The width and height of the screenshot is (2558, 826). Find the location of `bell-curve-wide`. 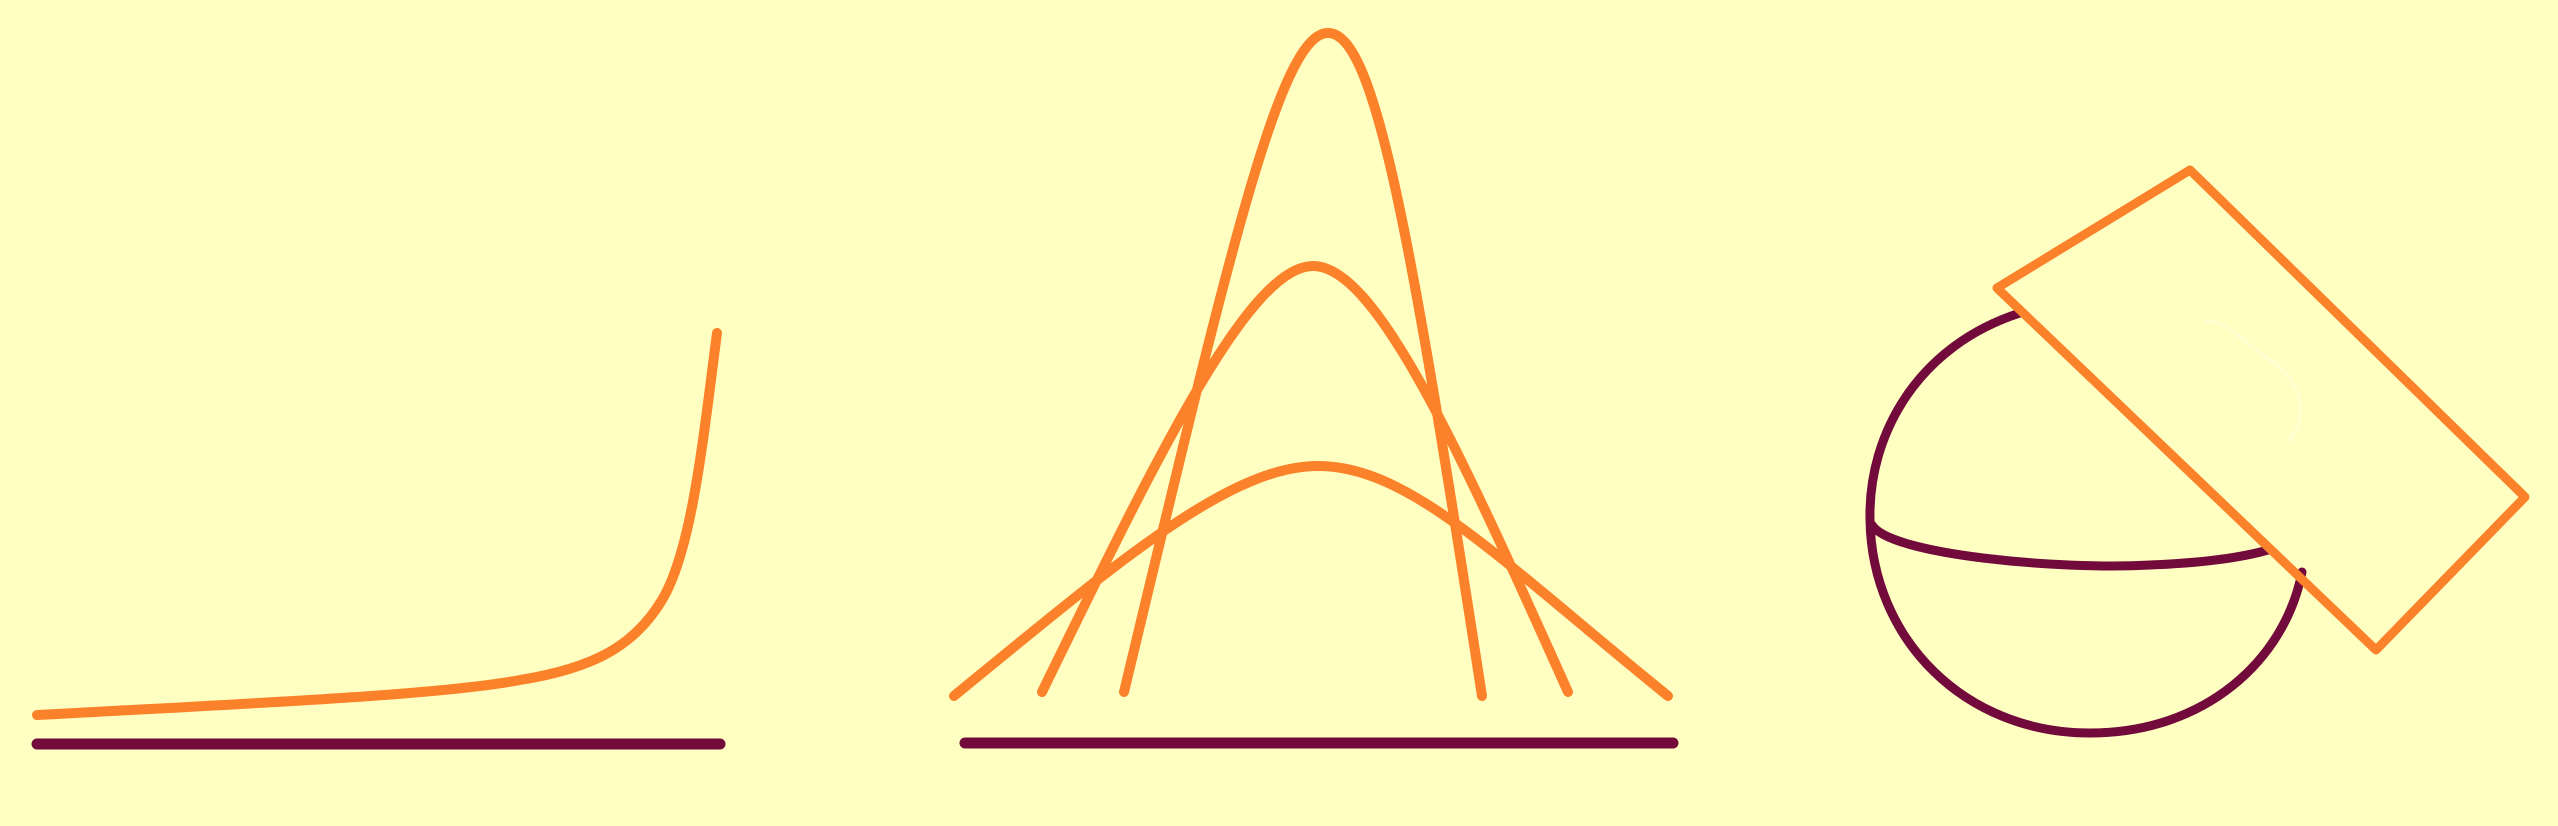

bell-curve-wide is located at coordinates (1311, 581).